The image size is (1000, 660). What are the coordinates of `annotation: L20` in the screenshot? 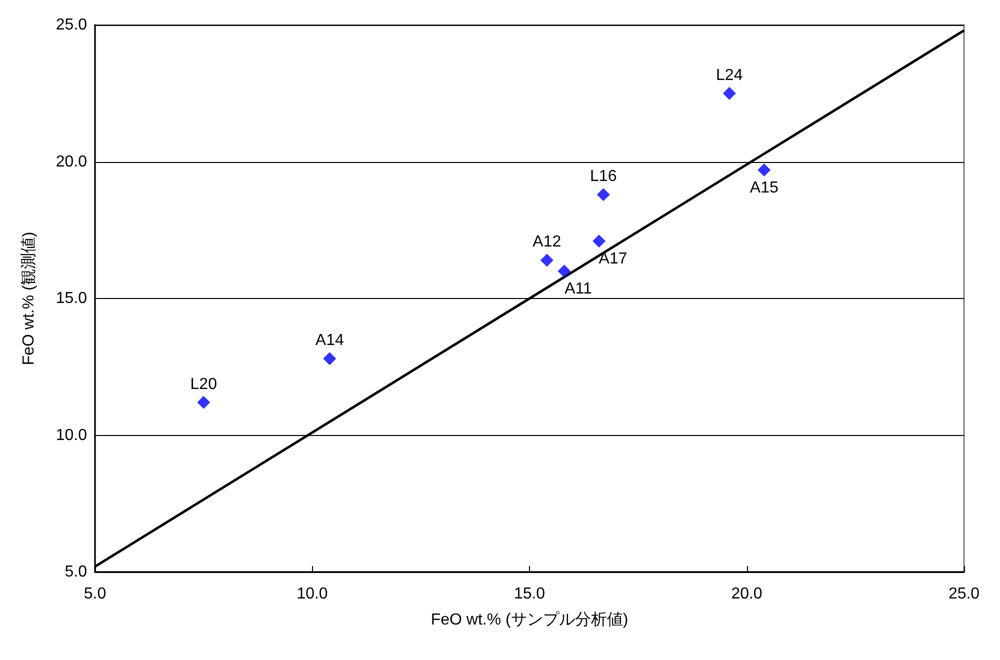 It's located at (204, 384).